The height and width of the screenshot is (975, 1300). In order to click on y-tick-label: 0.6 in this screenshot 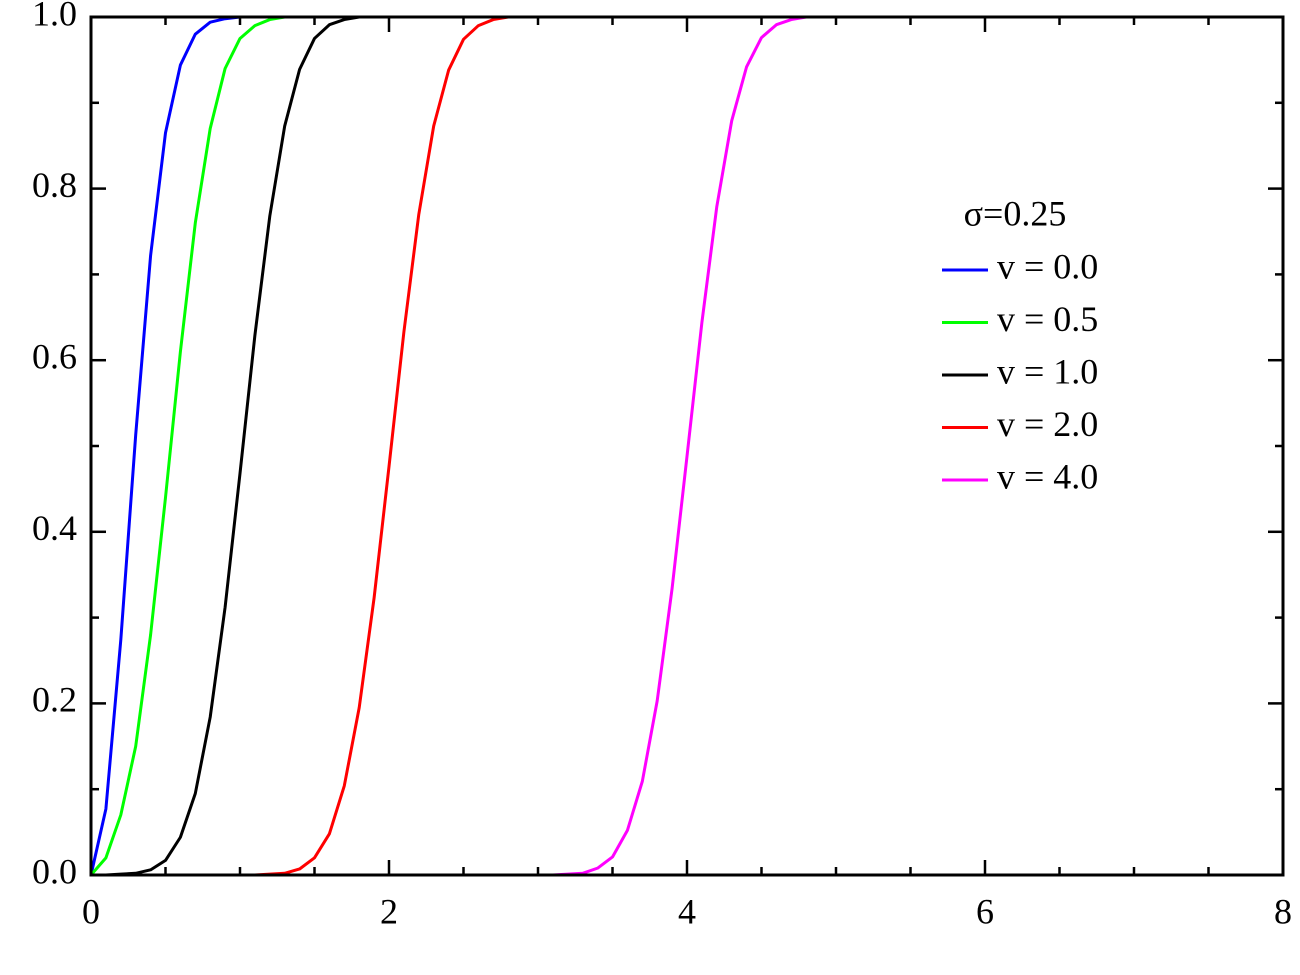, I will do `click(54, 356)`.